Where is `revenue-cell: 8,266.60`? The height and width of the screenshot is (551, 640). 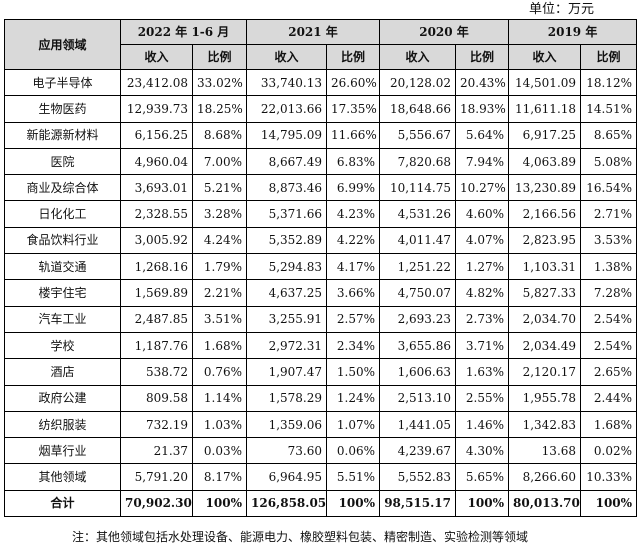
revenue-cell: 8,266.60 is located at coordinates (545, 477).